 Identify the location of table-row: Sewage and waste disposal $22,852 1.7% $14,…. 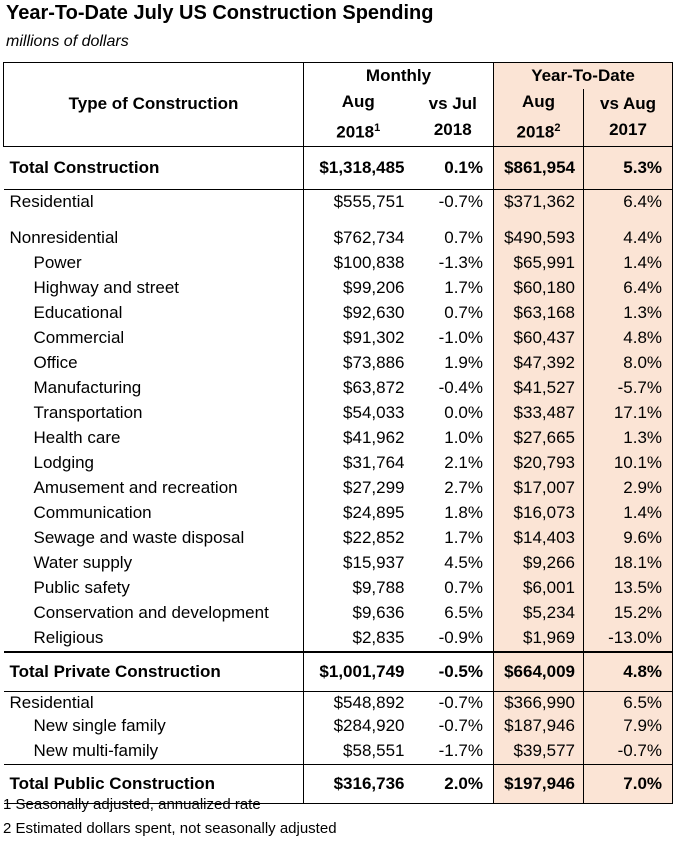
(339, 538).